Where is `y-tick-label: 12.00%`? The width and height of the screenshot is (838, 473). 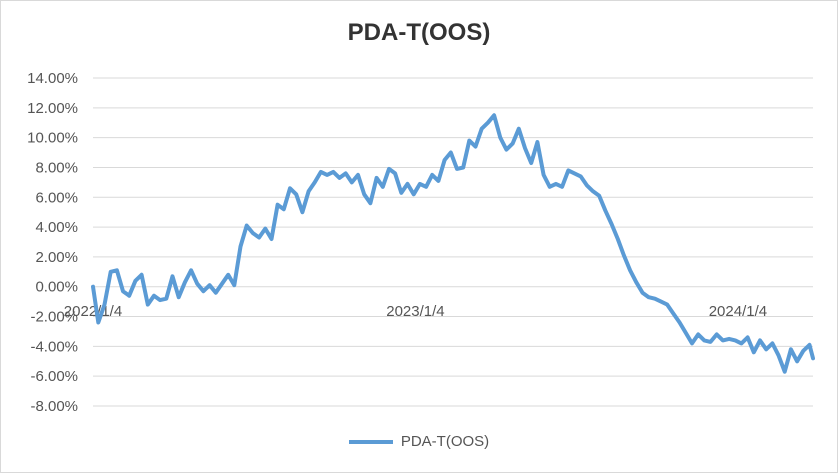
y-tick-label: 12.00% is located at coordinates (52, 108).